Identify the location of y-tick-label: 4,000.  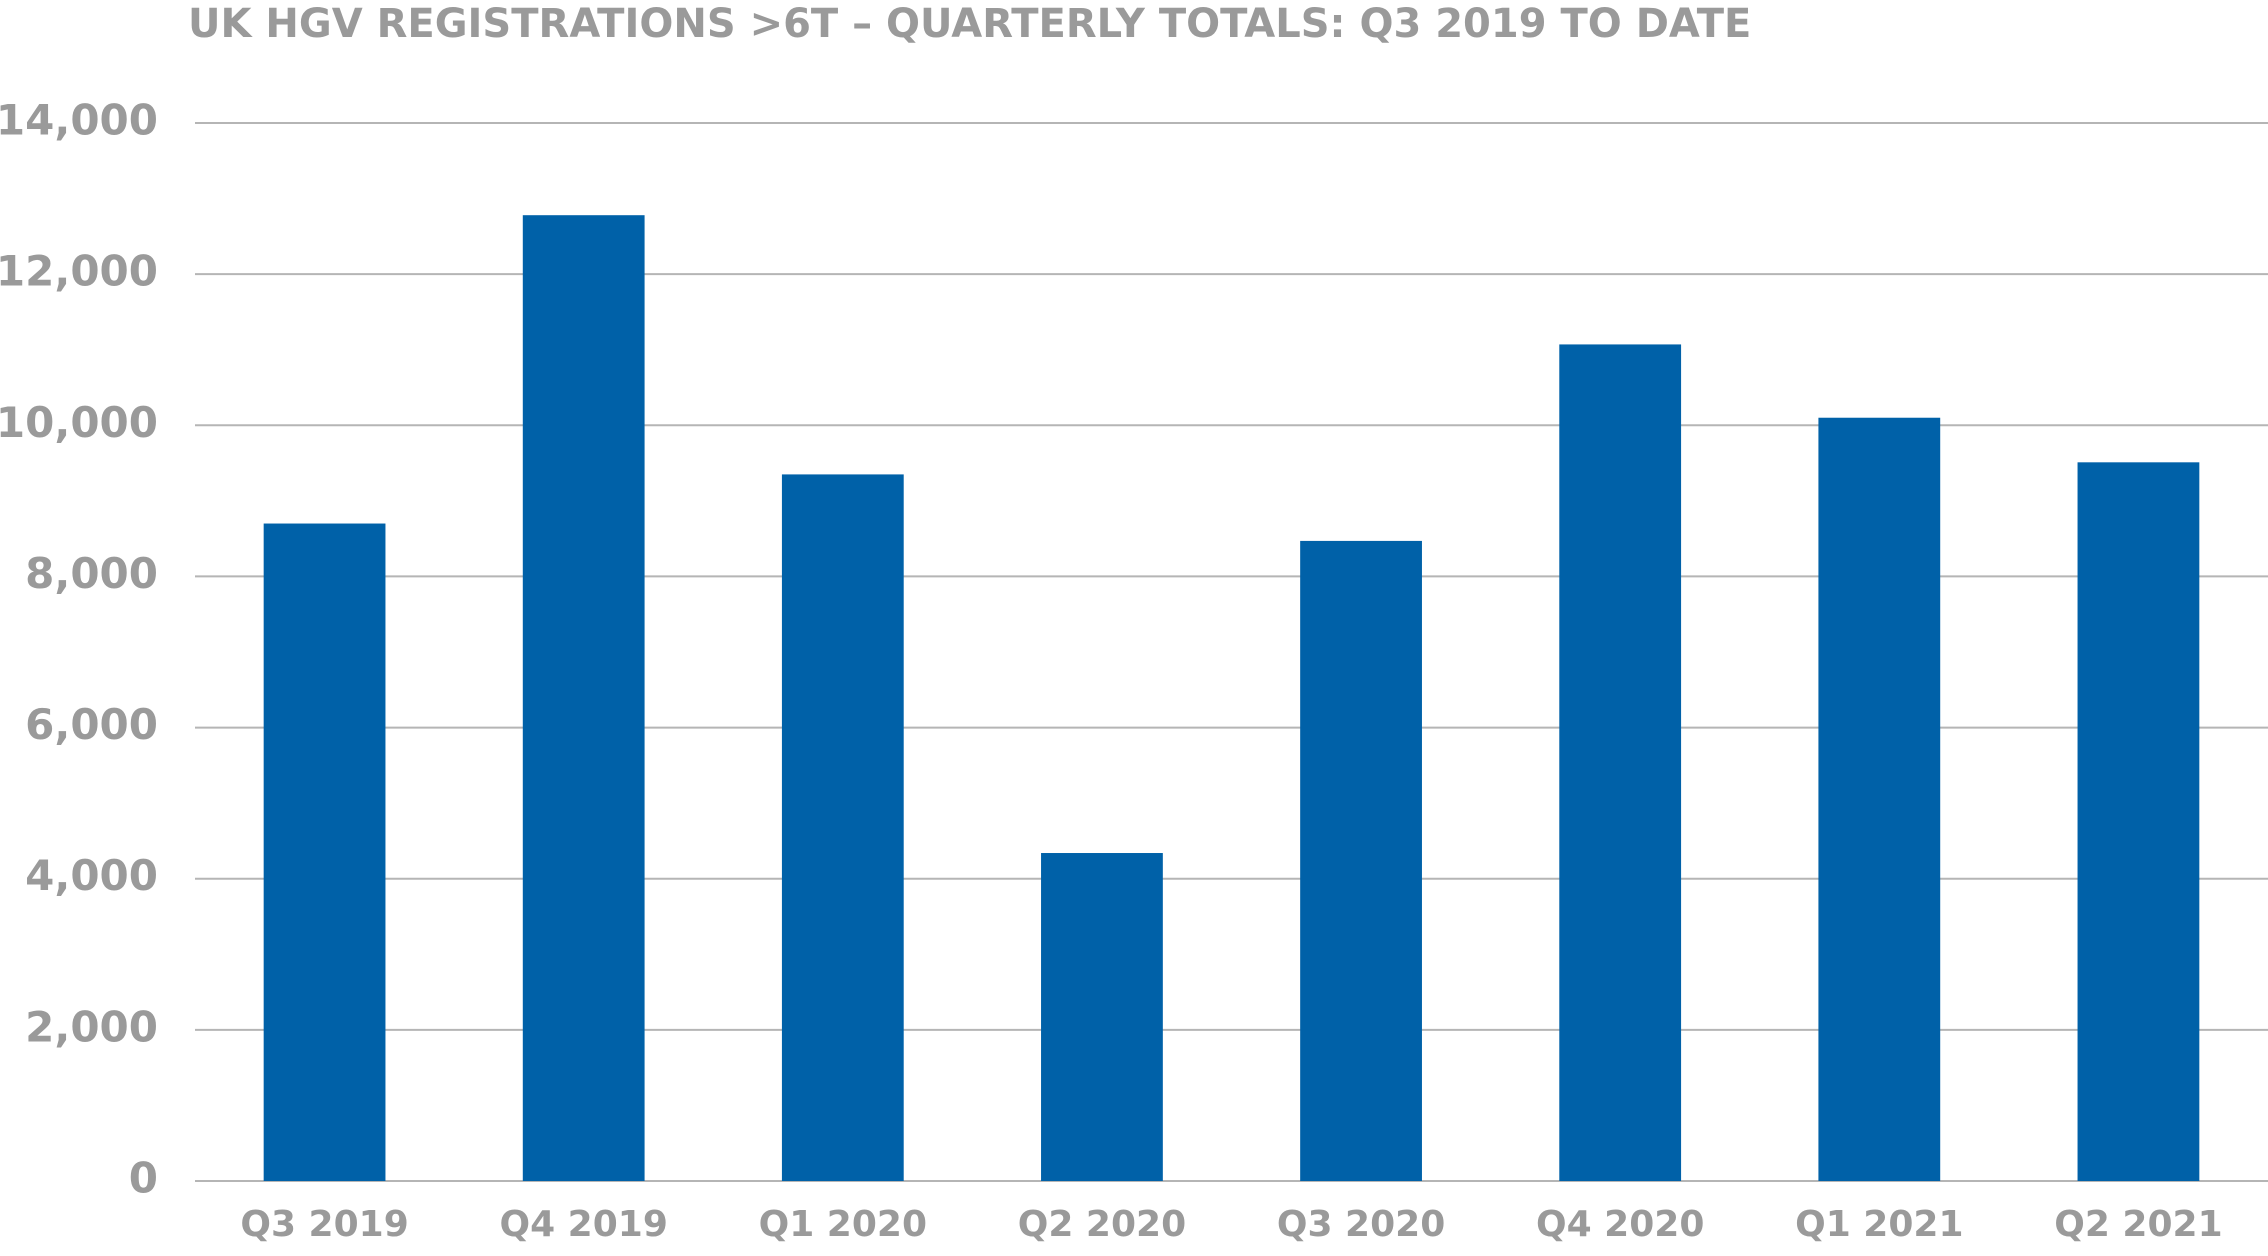
(91, 875).